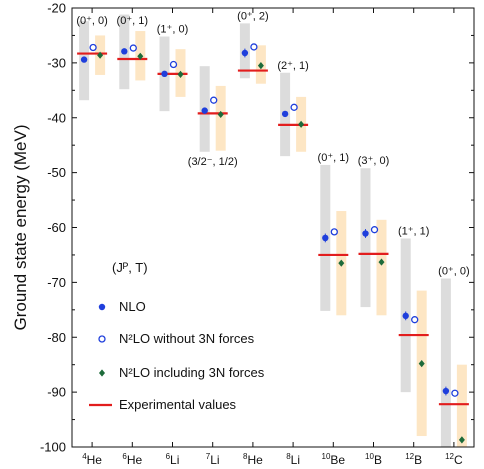 The height and width of the screenshot is (469, 484). What do you see at coordinates (102, 339) in the screenshot?
I see `legend-marker-n2lo-no3n` at bounding box center [102, 339].